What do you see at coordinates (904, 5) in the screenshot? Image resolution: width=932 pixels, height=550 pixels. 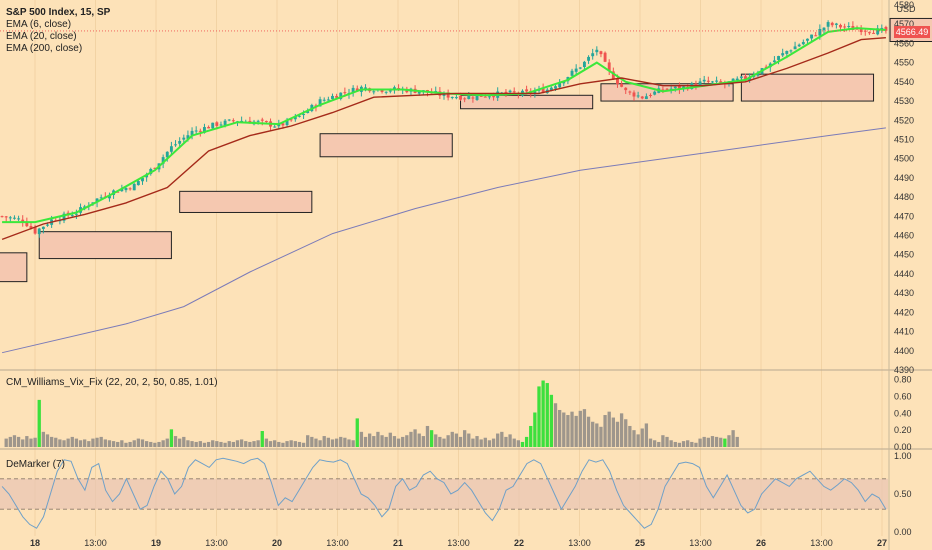 I see `price-tick-label: 4580` at bounding box center [904, 5].